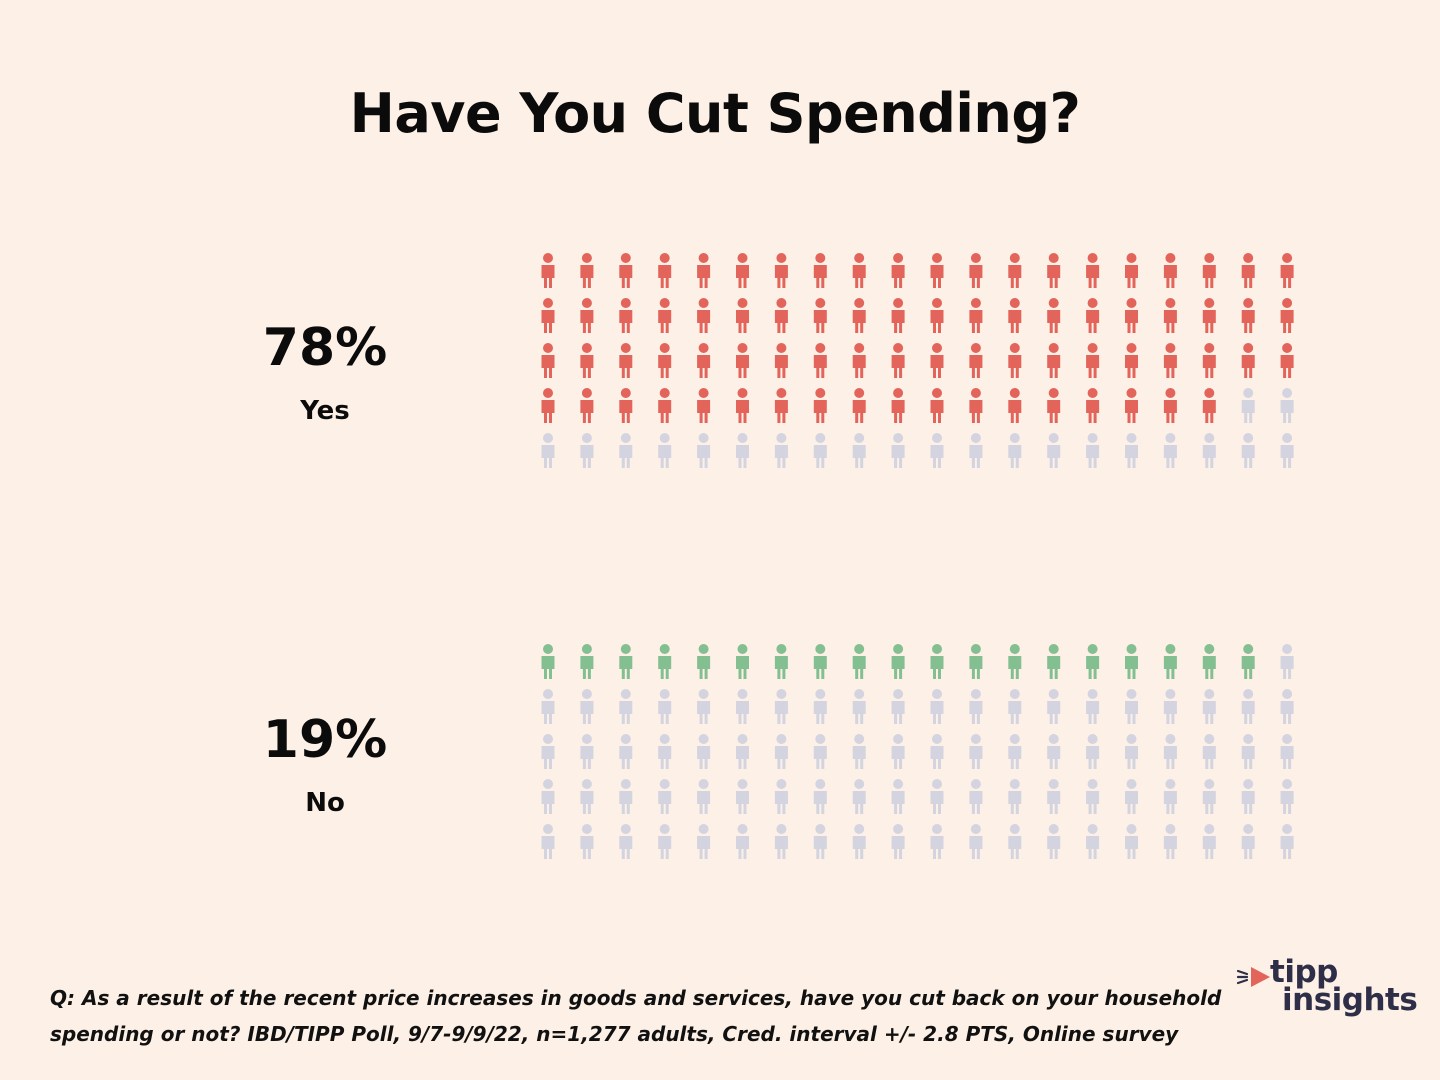  What do you see at coordinates (1253, 977) in the screenshot?
I see `logo-arrow-icon` at bounding box center [1253, 977].